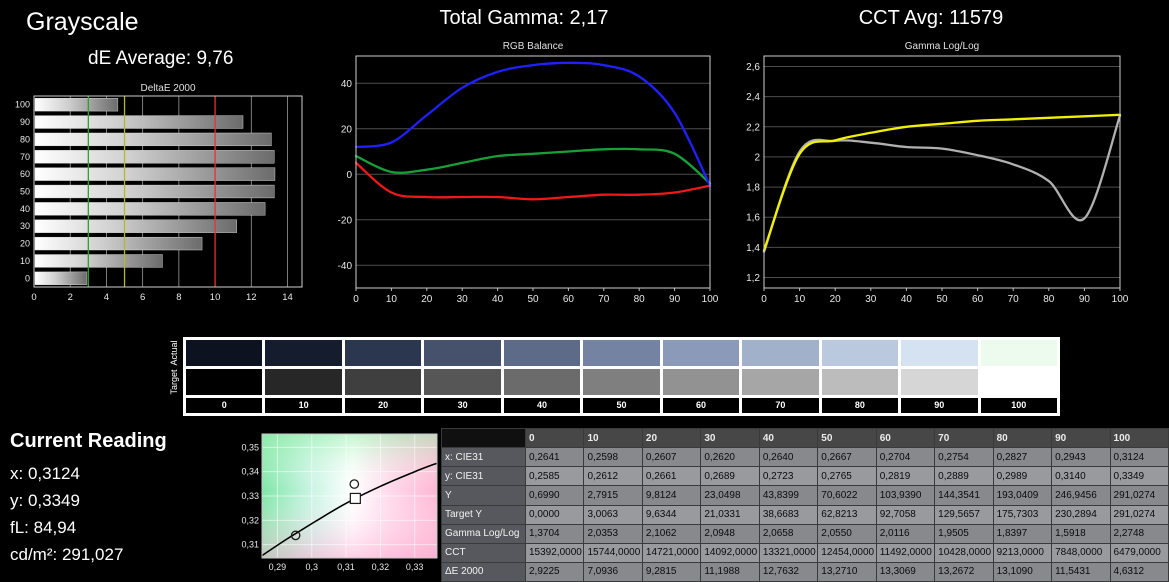 This screenshot has width=1169, height=582. What do you see at coordinates (25, 226) in the screenshot?
I see `svg-text: 30` at bounding box center [25, 226].